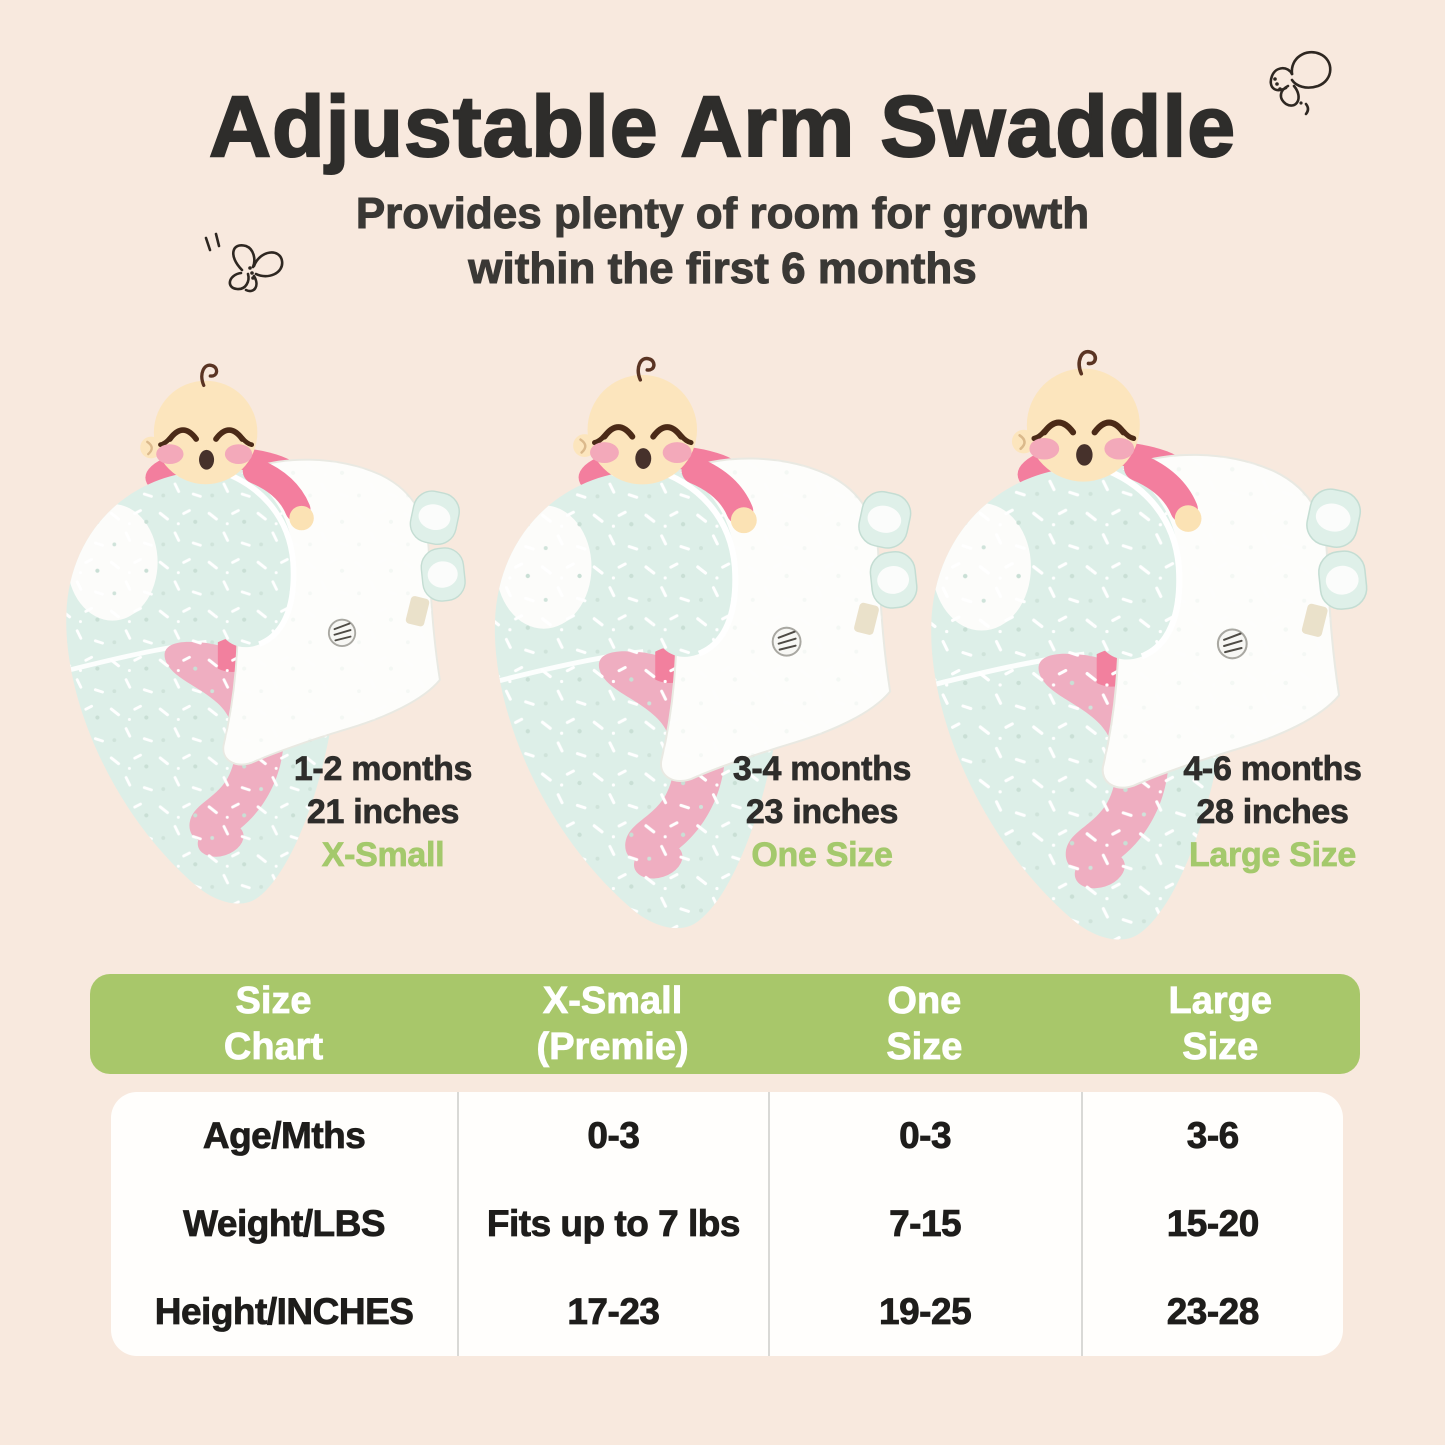 The height and width of the screenshot is (1445, 1445). I want to click on figure-length-label: 23 inches, so click(822, 812).